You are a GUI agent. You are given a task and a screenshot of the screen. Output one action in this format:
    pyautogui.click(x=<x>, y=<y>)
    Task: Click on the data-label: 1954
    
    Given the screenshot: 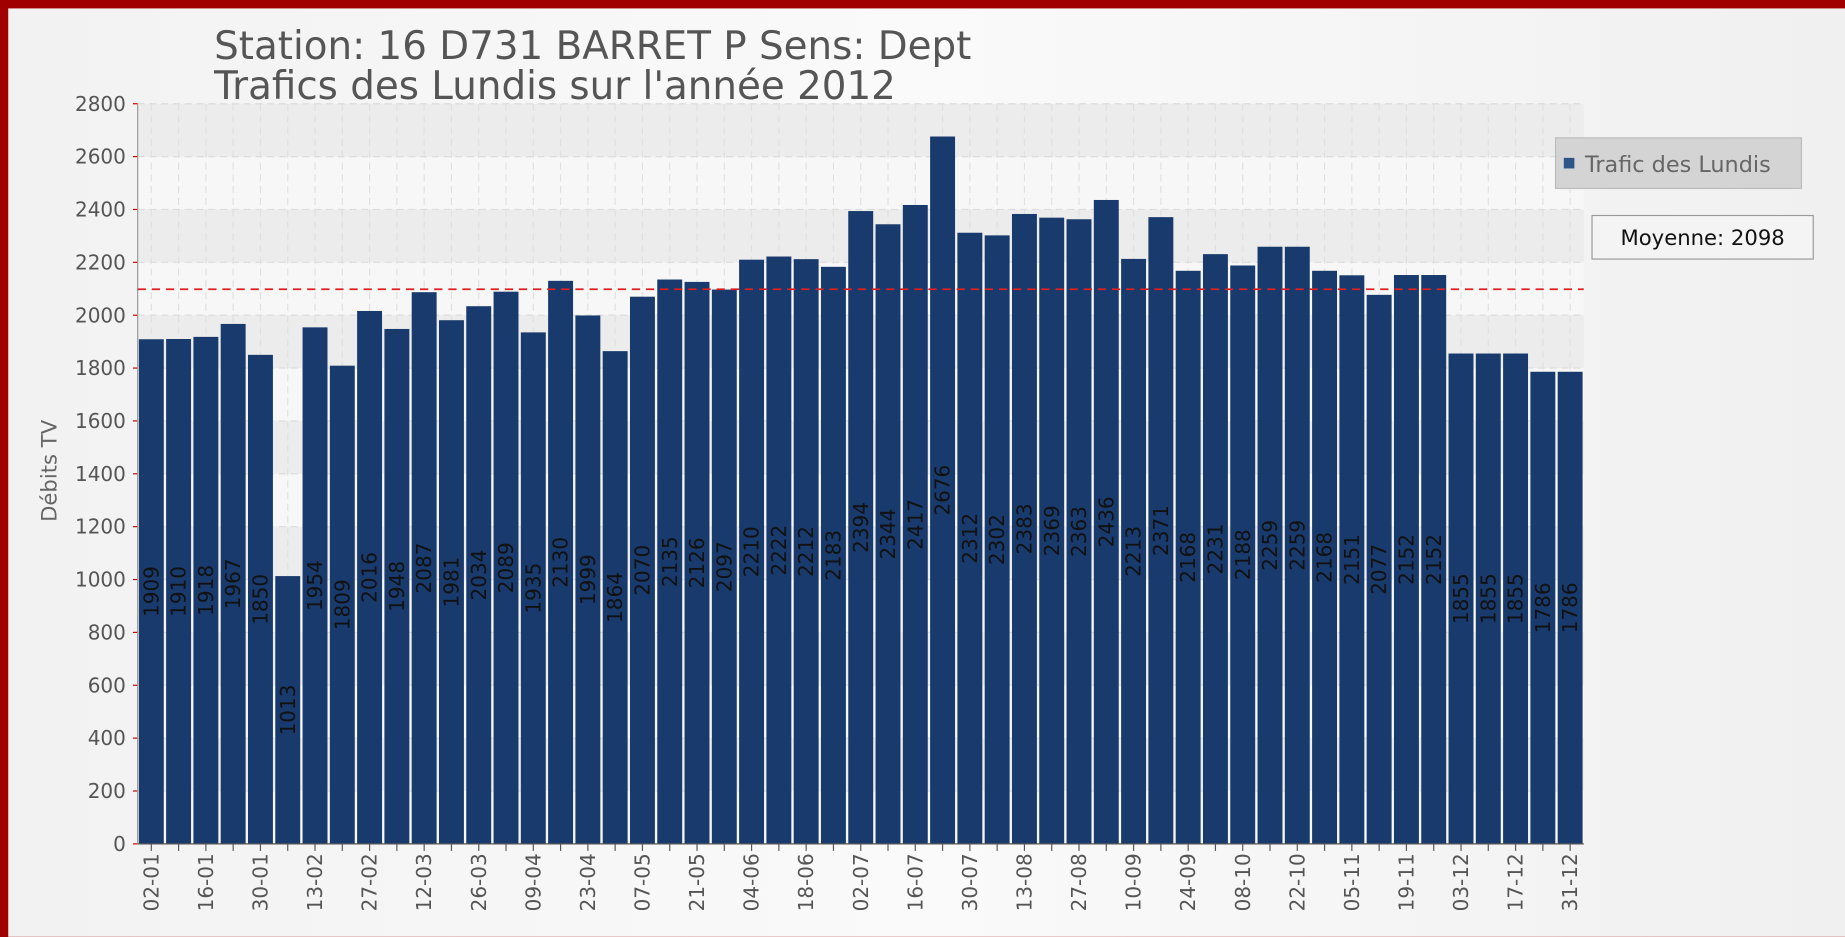 What is the action you would take?
    pyautogui.click(x=315, y=585)
    